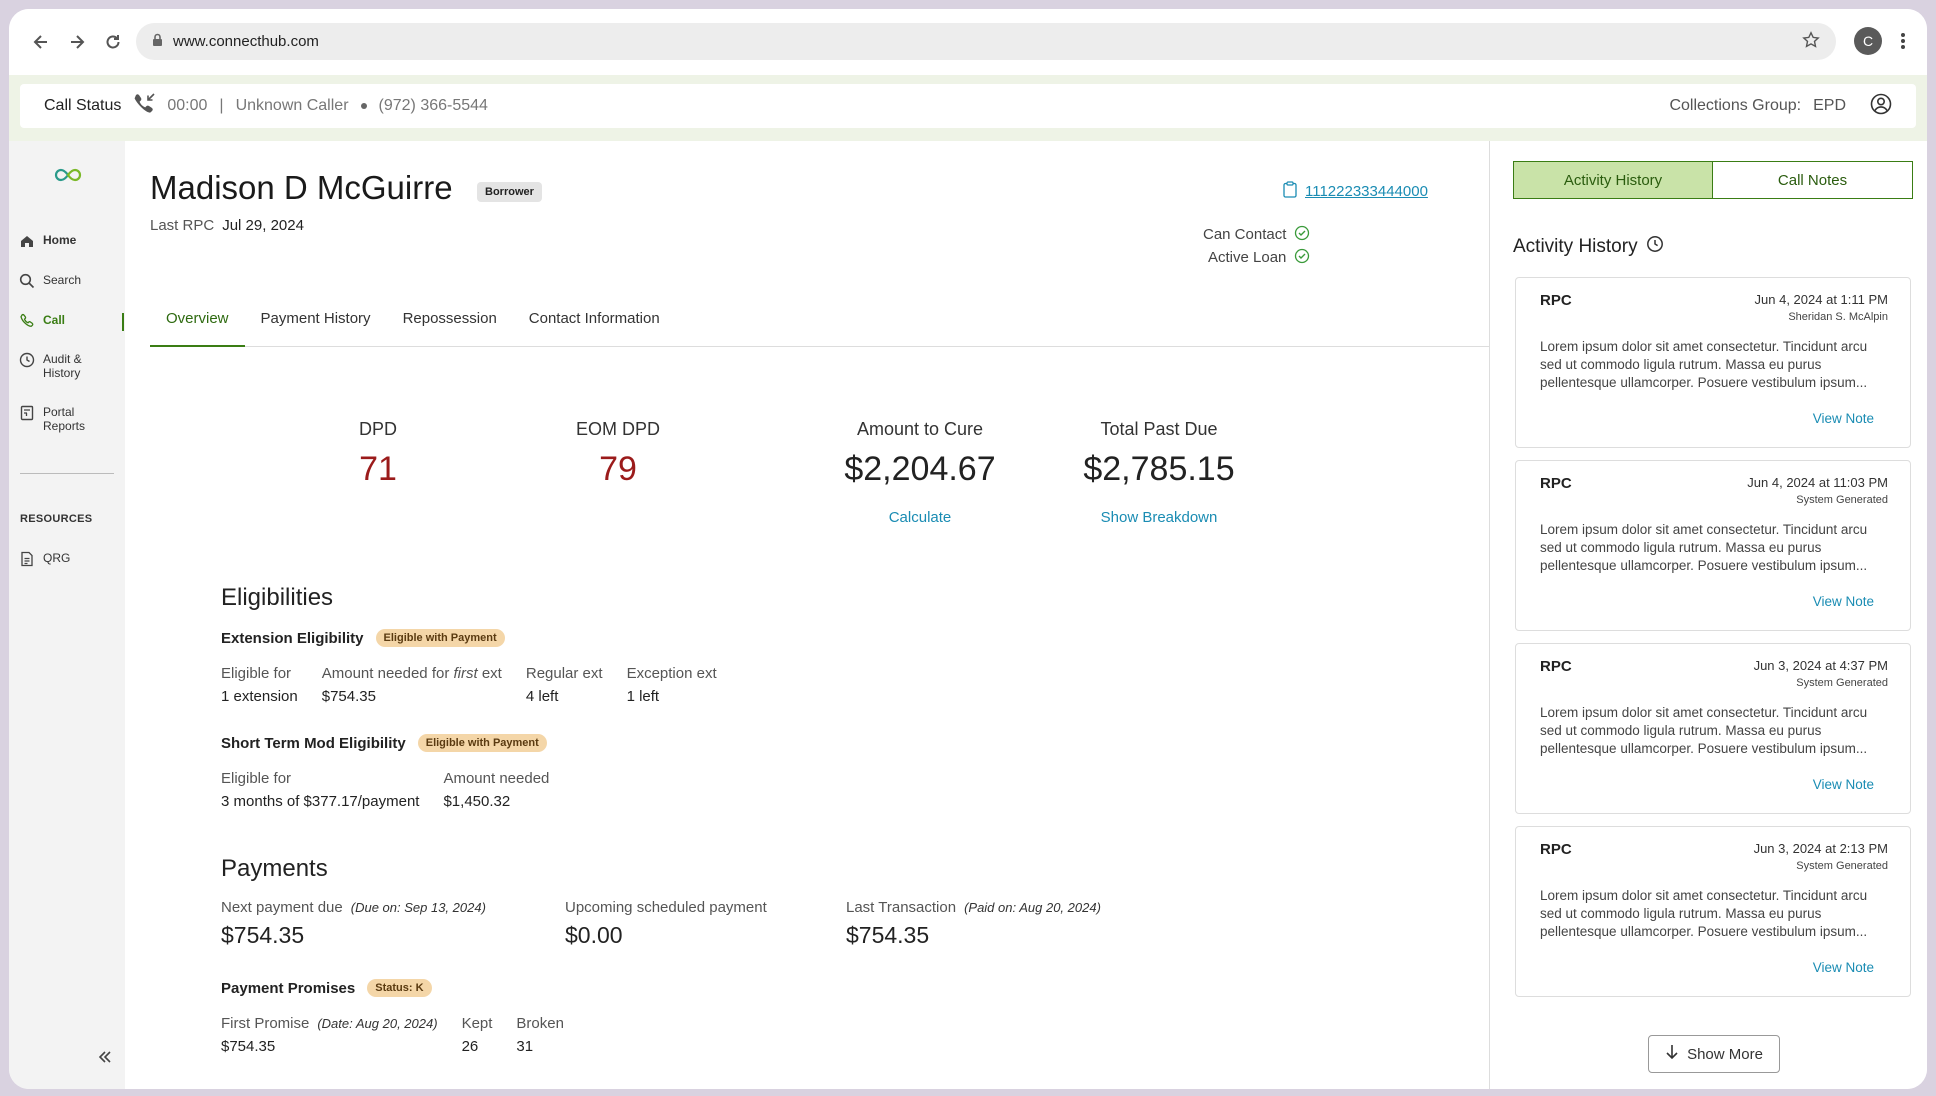 This screenshot has height=1096, width=1936. Describe the element at coordinates (1903, 41) in the screenshot. I see `browser-menu-icon` at that location.